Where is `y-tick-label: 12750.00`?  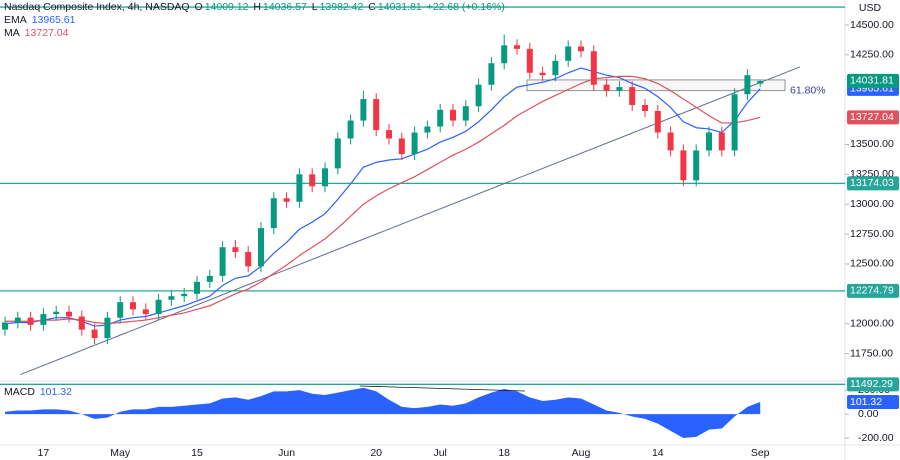
y-tick-label: 12750.00 is located at coordinates (872, 234).